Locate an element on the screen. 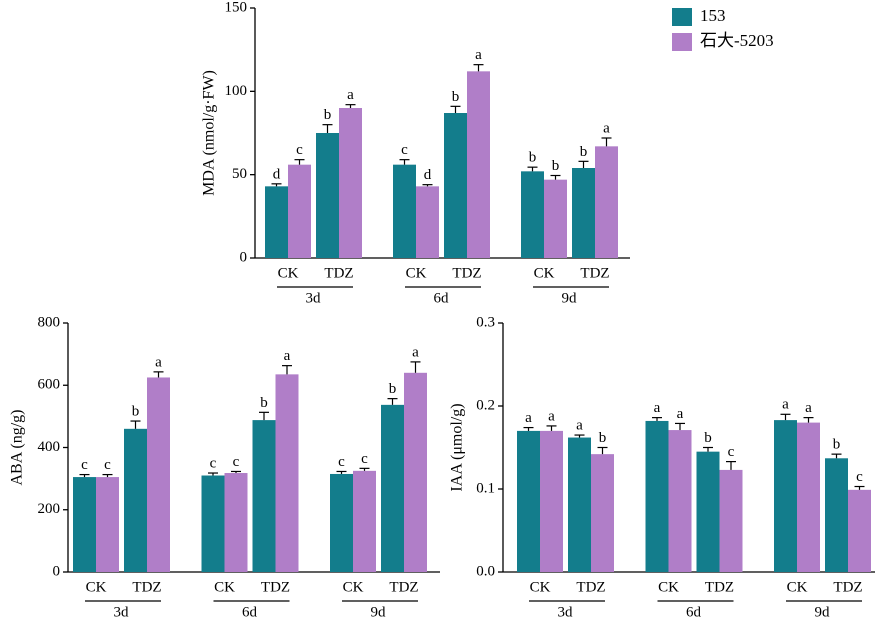 This screenshot has height=623, width=886. y-tick-label: 800 is located at coordinates (49, 322).